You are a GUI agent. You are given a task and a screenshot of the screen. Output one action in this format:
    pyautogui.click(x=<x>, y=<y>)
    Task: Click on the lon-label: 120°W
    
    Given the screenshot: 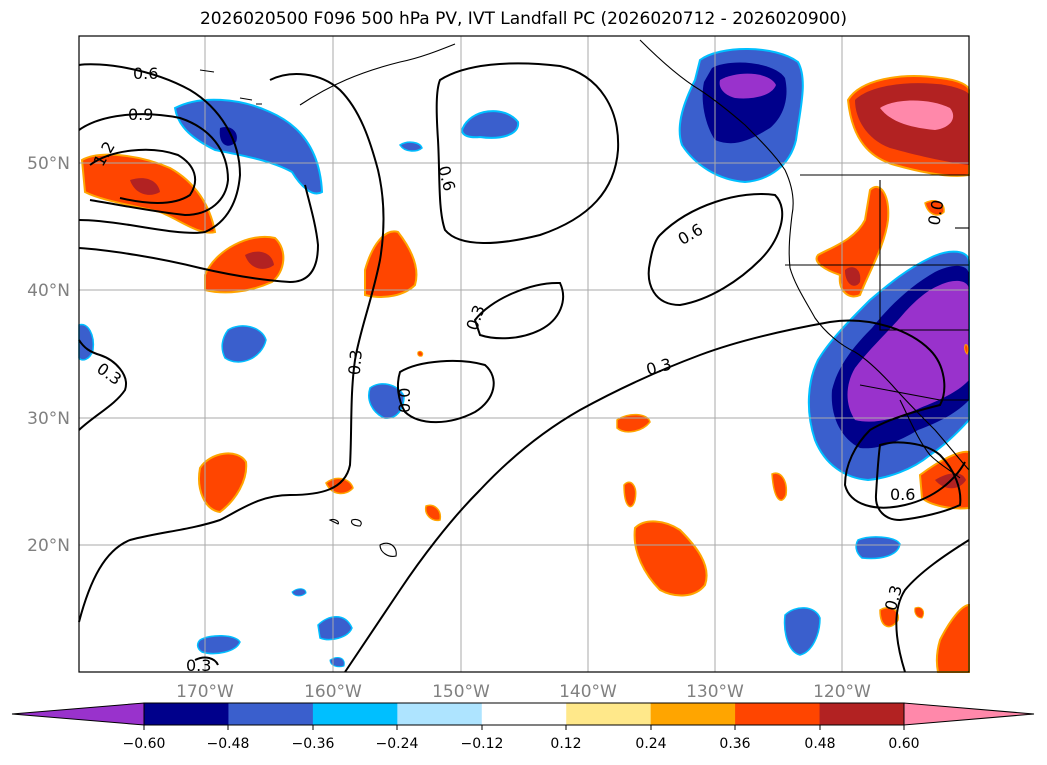 What is the action you would take?
    pyautogui.click(x=842, y=692)
    